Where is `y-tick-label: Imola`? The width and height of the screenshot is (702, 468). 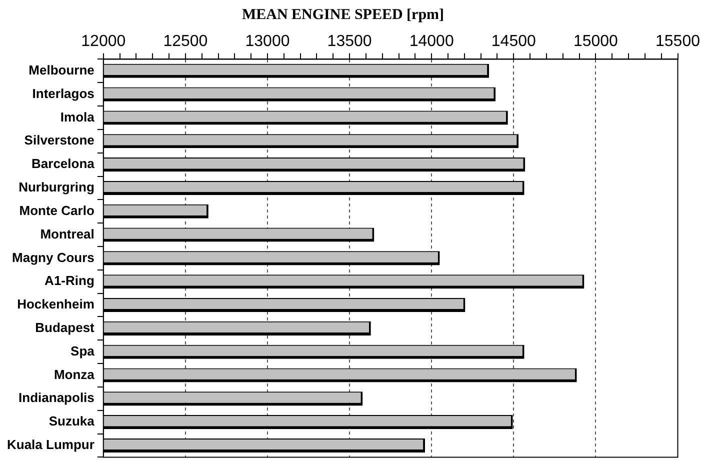 y-tick-label: Imola is located at coordinates (78, 116).